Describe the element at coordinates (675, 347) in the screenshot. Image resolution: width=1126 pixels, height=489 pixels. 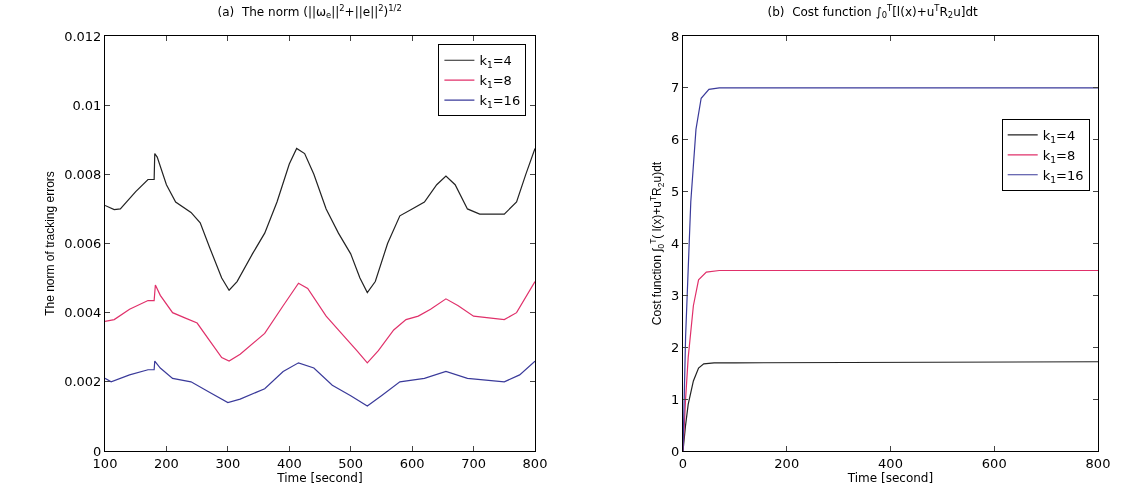
I see `y-tick-label: 2` at that location.